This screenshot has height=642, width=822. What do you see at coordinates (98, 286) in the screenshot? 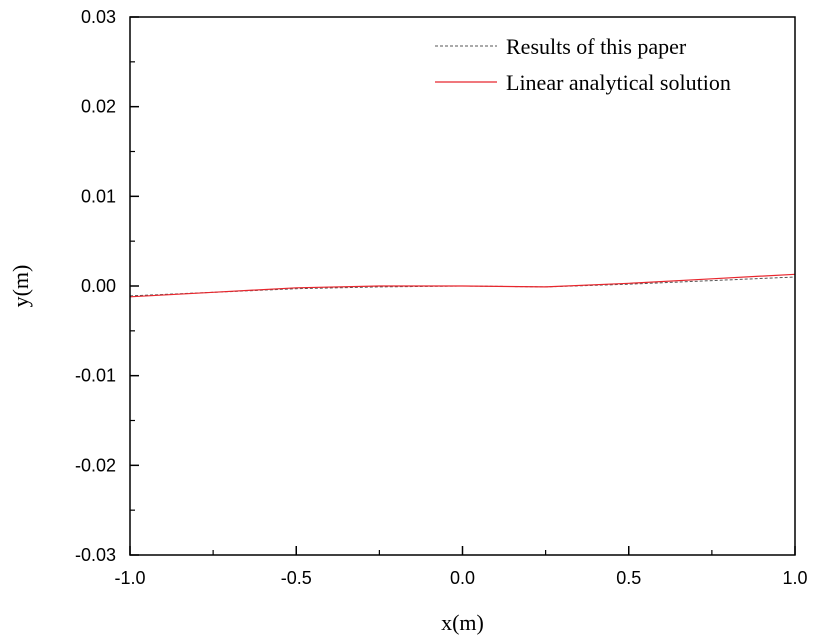
I see `y-tick-label: 0.00` at bounding box center [98, 286].